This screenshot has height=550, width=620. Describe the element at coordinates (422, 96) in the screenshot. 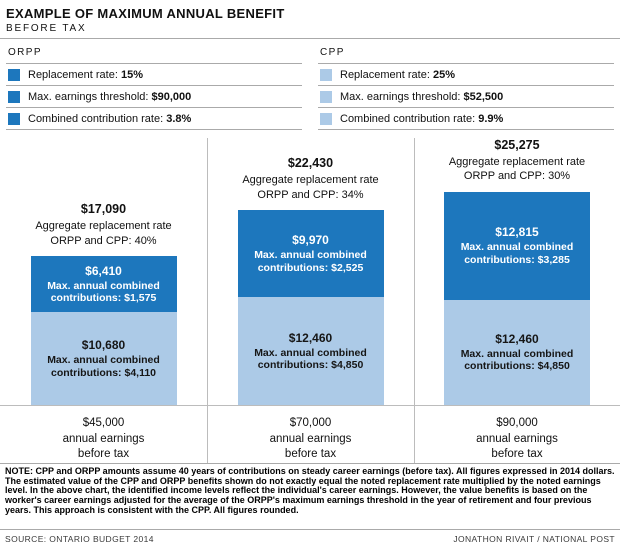

I see `legend-label: Max. earnings threshold: $52,500` at that location.